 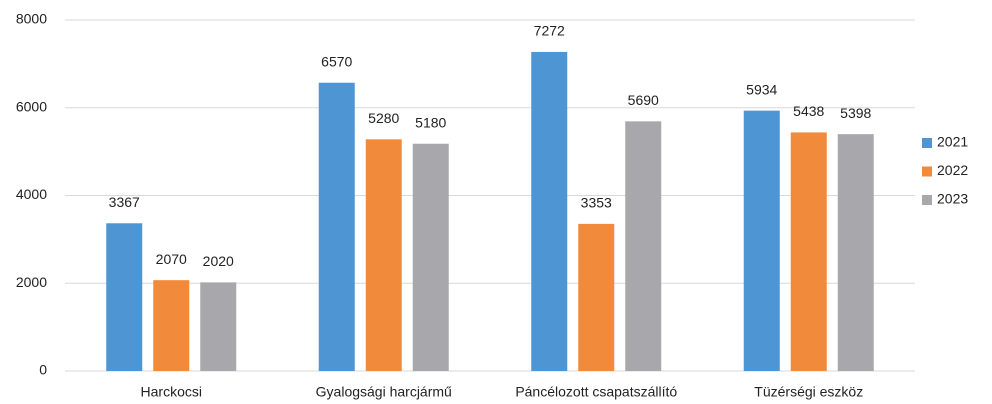 What do you see at coordinates (336, 61) in the screenshot?
I see `data-label: 6570` at bounding box center [336, 61].